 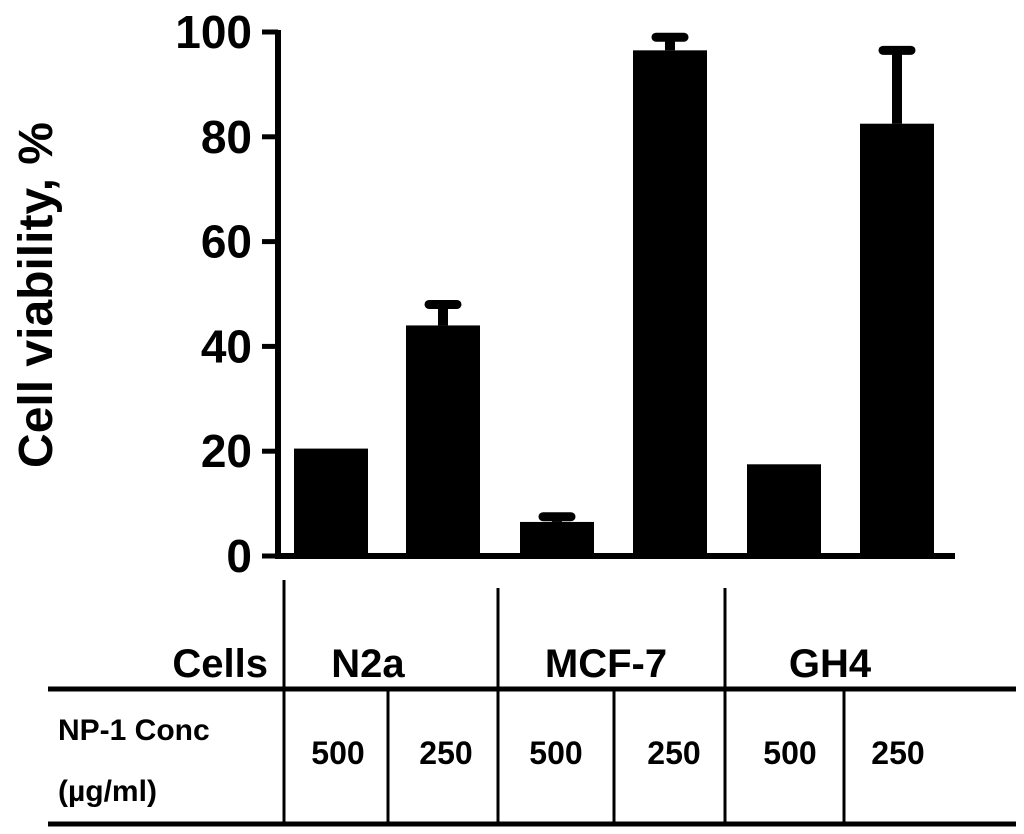 I want to click on y-tick-label-80: 80, so click(x=226, y=137).